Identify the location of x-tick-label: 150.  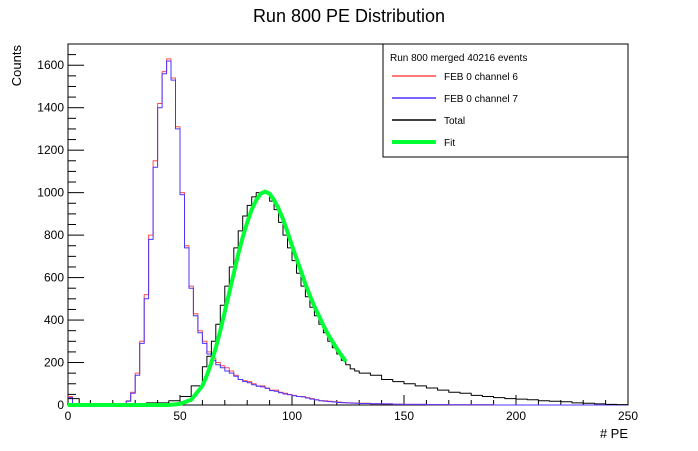
(404, 416).